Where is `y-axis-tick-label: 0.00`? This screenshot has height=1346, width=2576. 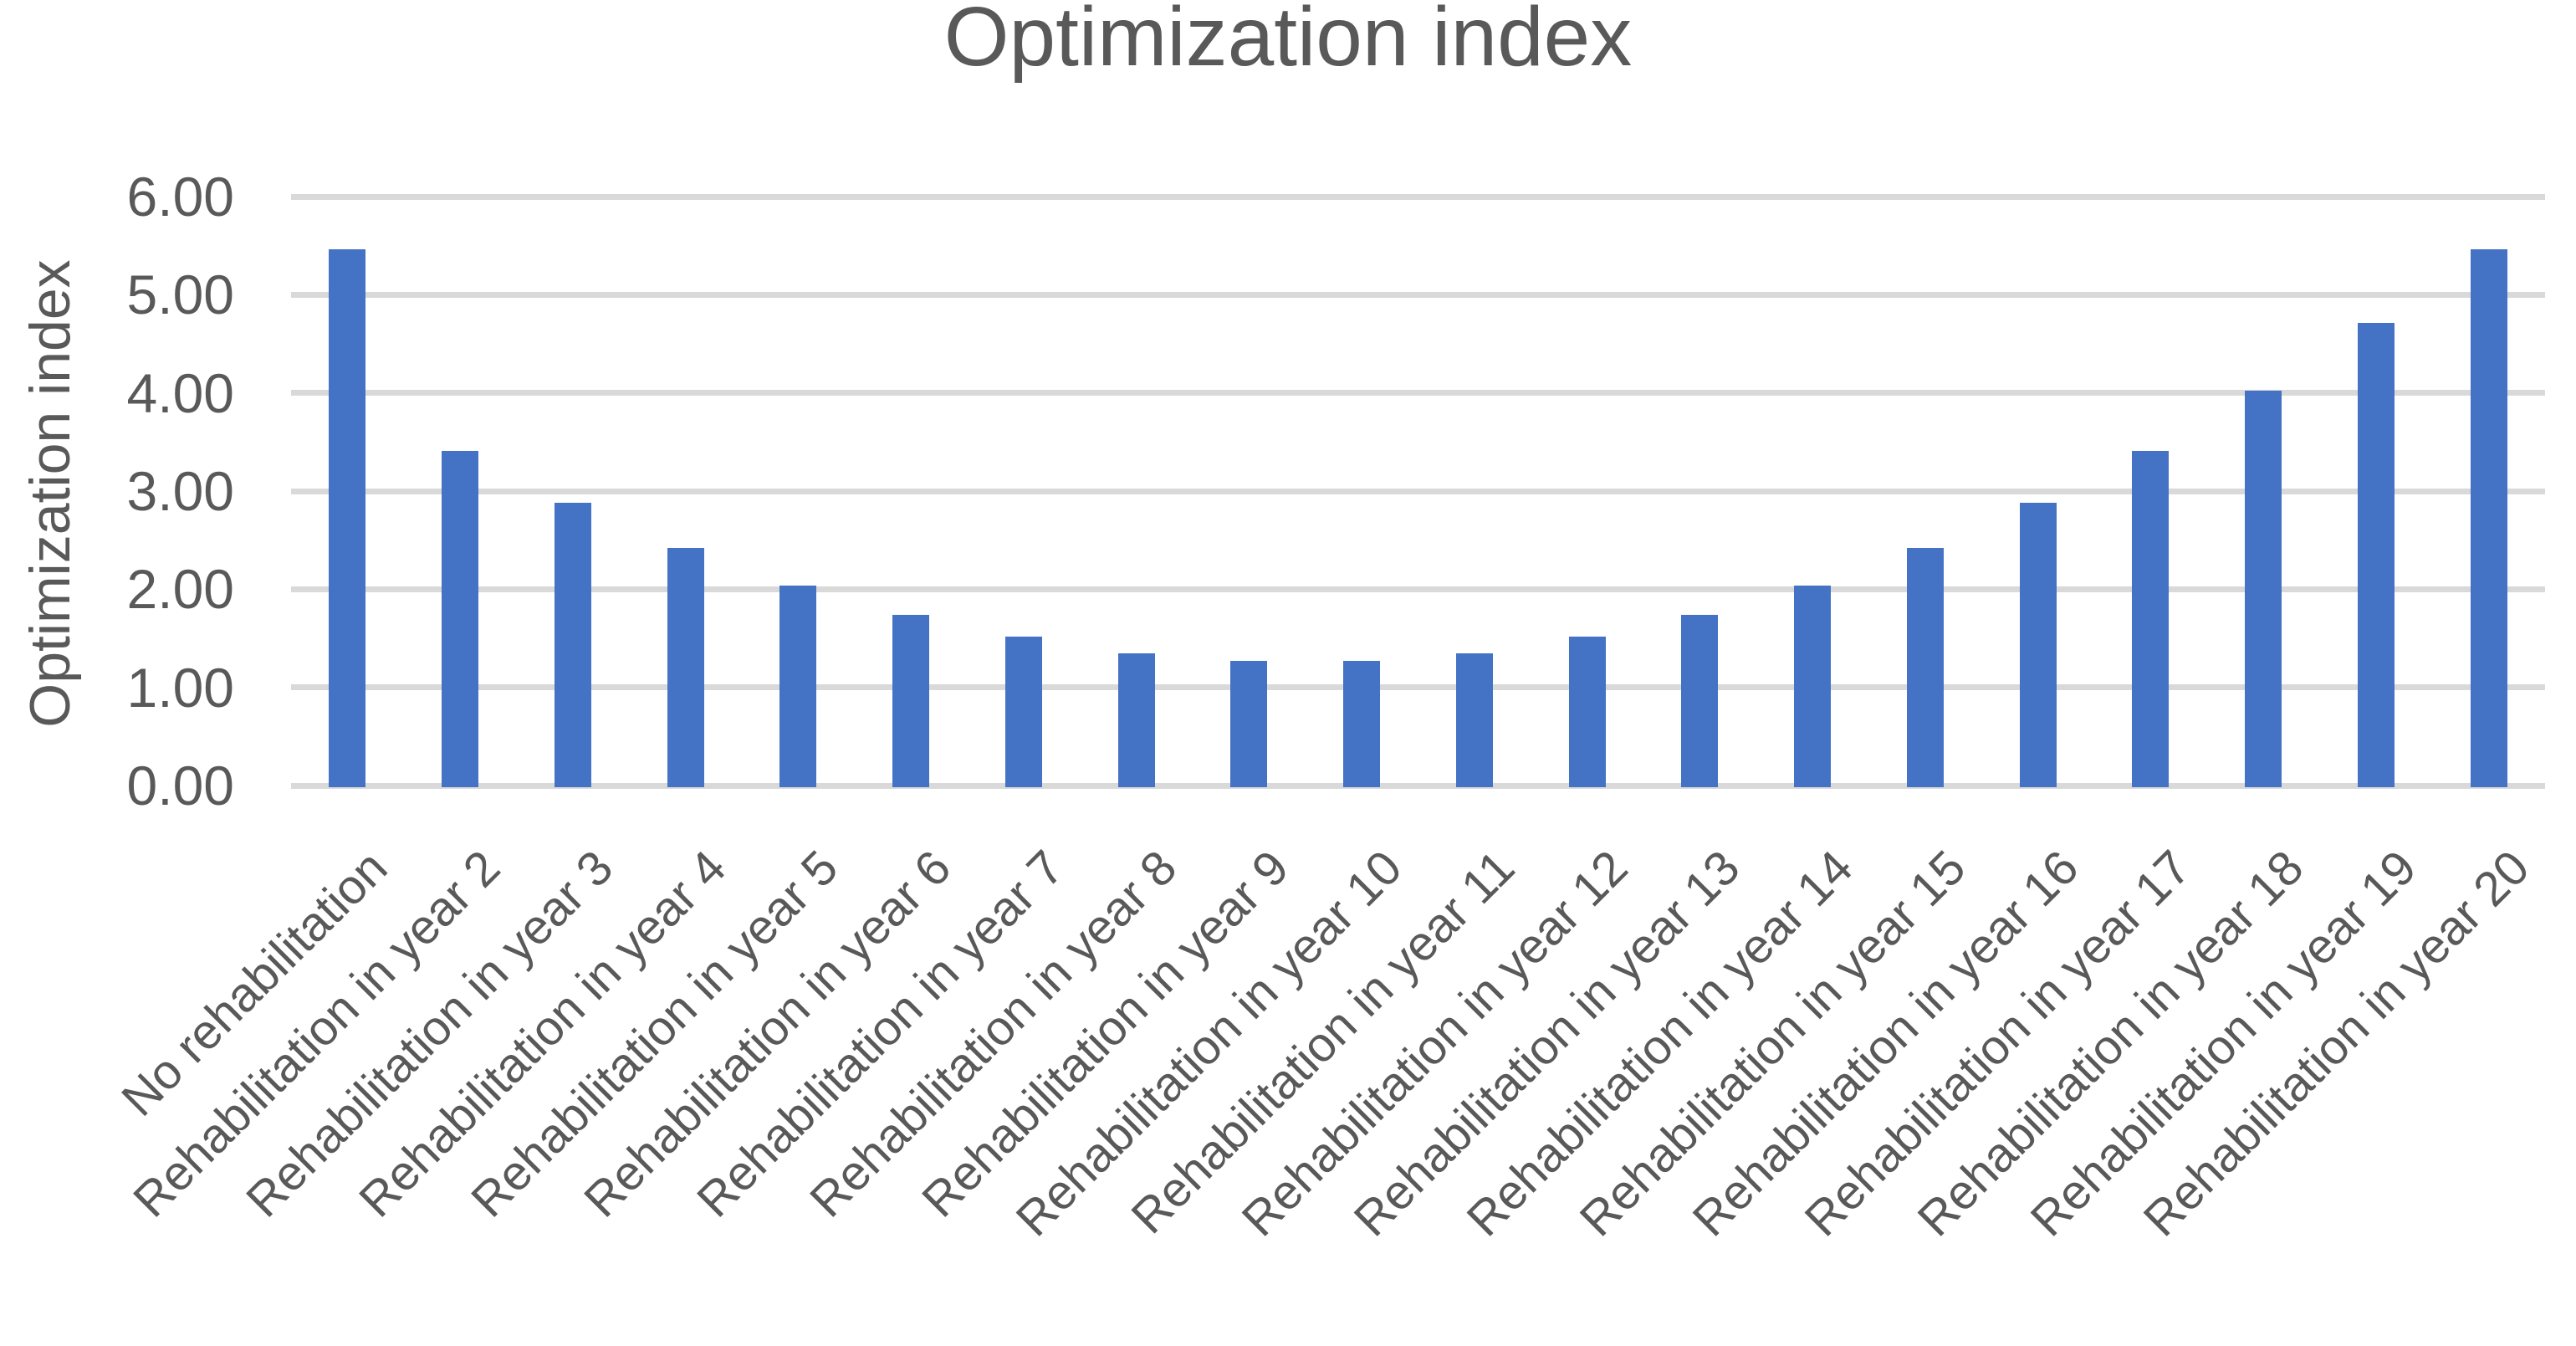
y-axis-tick-label: 0.00 is located at coordinates (180, 785).